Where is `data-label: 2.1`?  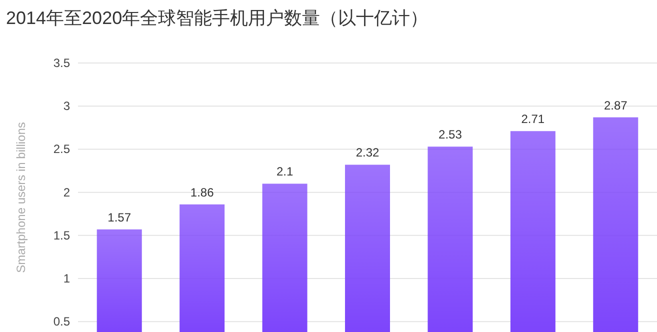
data-label: 2.1 is located at coordinates (285, 171).